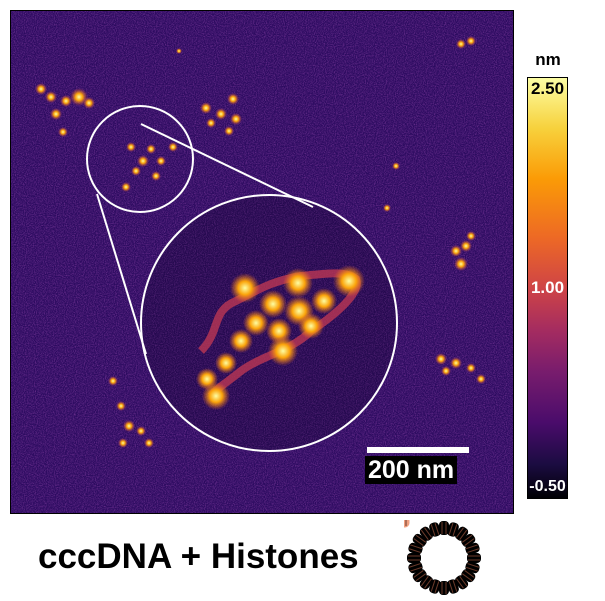 Image resolution: width=605 pixels, height=601 pixels. Describe the element at coordinates (198, 556) in the screenshot. I see `figure-caption: cccDNA + Histones` at that location.